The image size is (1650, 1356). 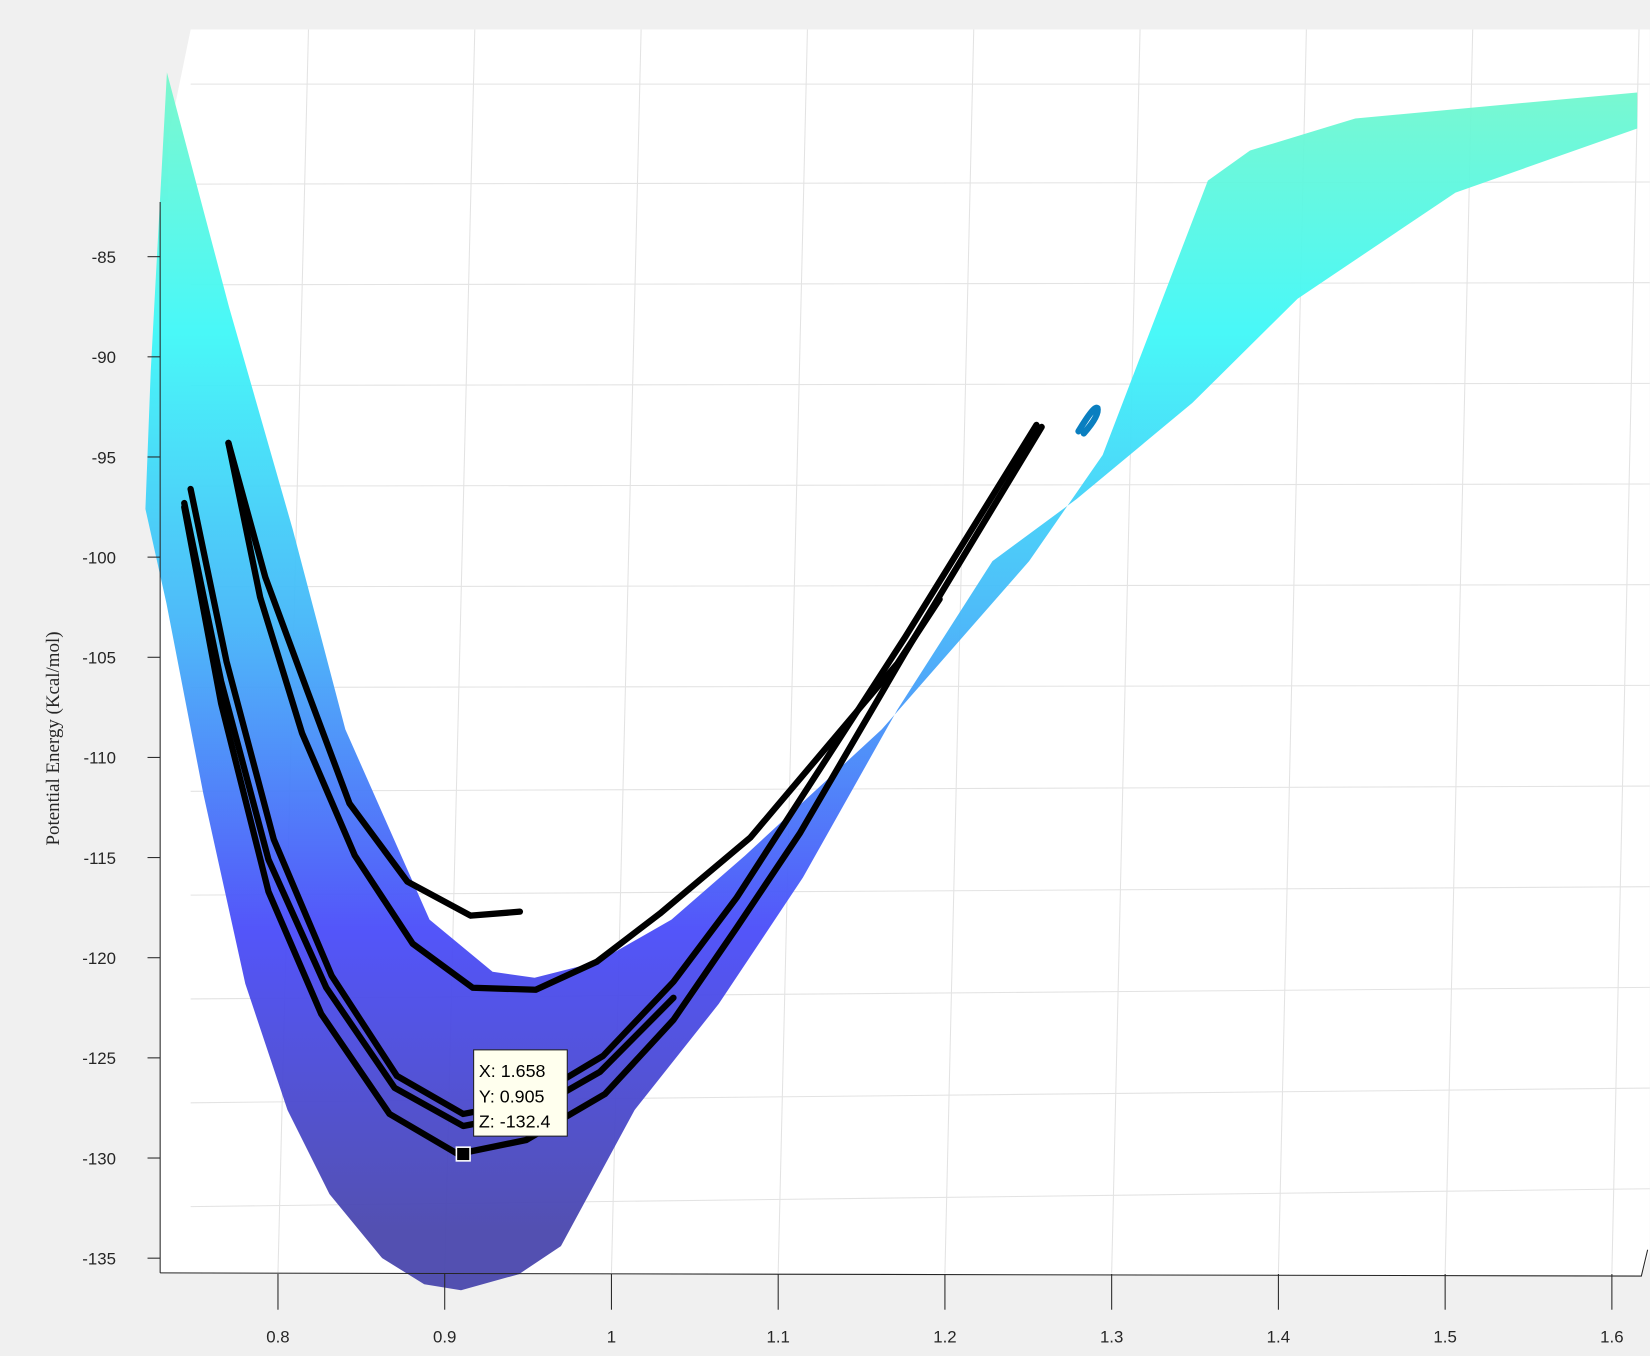 I want to click on x-tick-label: 1.5, so click(x=1444, y=1336).